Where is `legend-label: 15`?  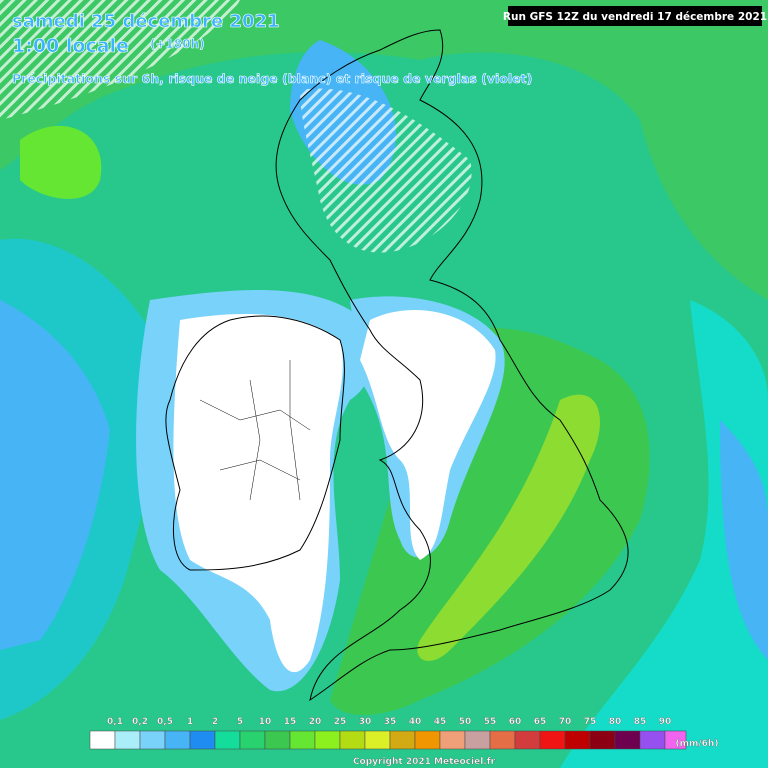 legend-label: 15 is located at coordinates (290, 722).